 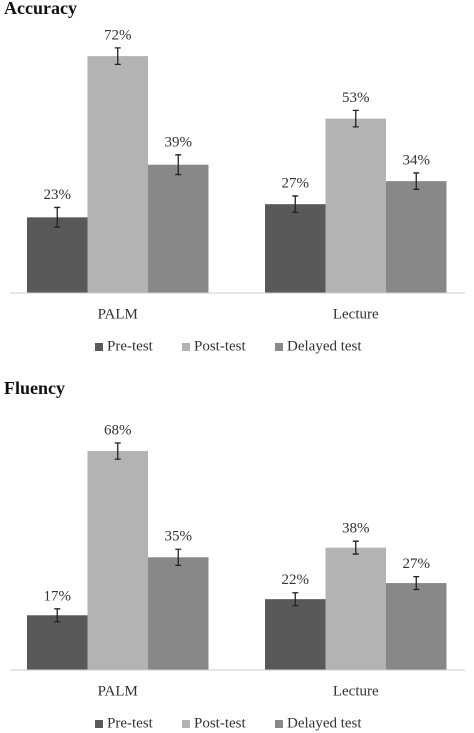 I want to click on value-label: 17%, so click(x=58, y=596).